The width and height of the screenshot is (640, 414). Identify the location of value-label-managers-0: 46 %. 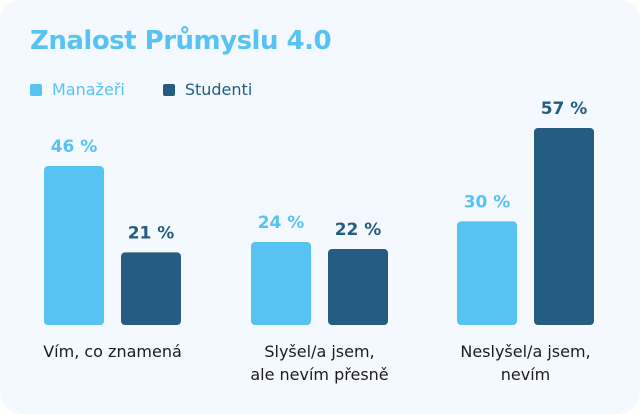
(74, 147).